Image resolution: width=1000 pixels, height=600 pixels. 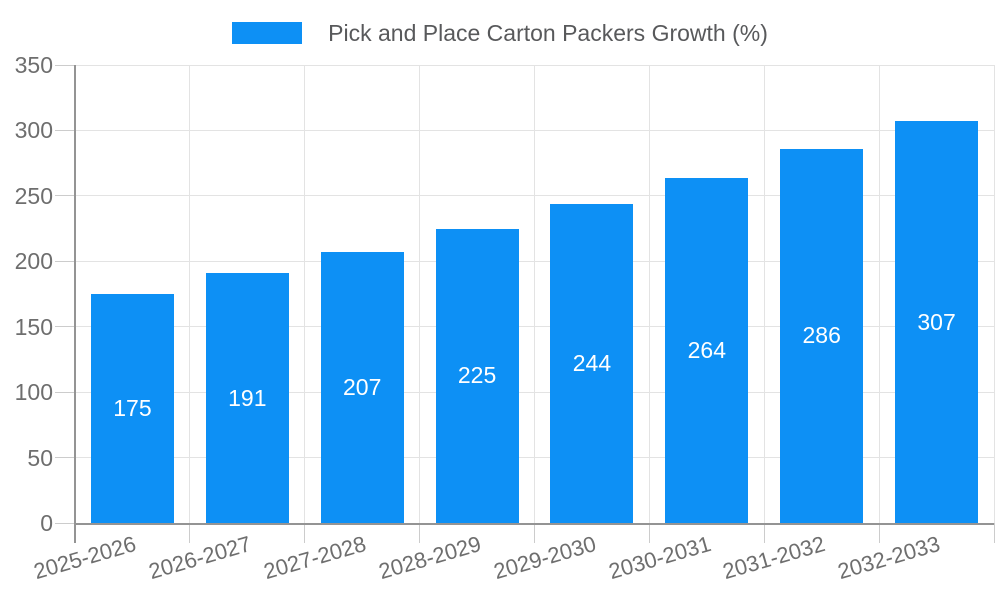 What do you see at coordinates (314, 558) in the screenshot?
I see `x-tick-label: 2027-2028` at bounding box center [314, 558].